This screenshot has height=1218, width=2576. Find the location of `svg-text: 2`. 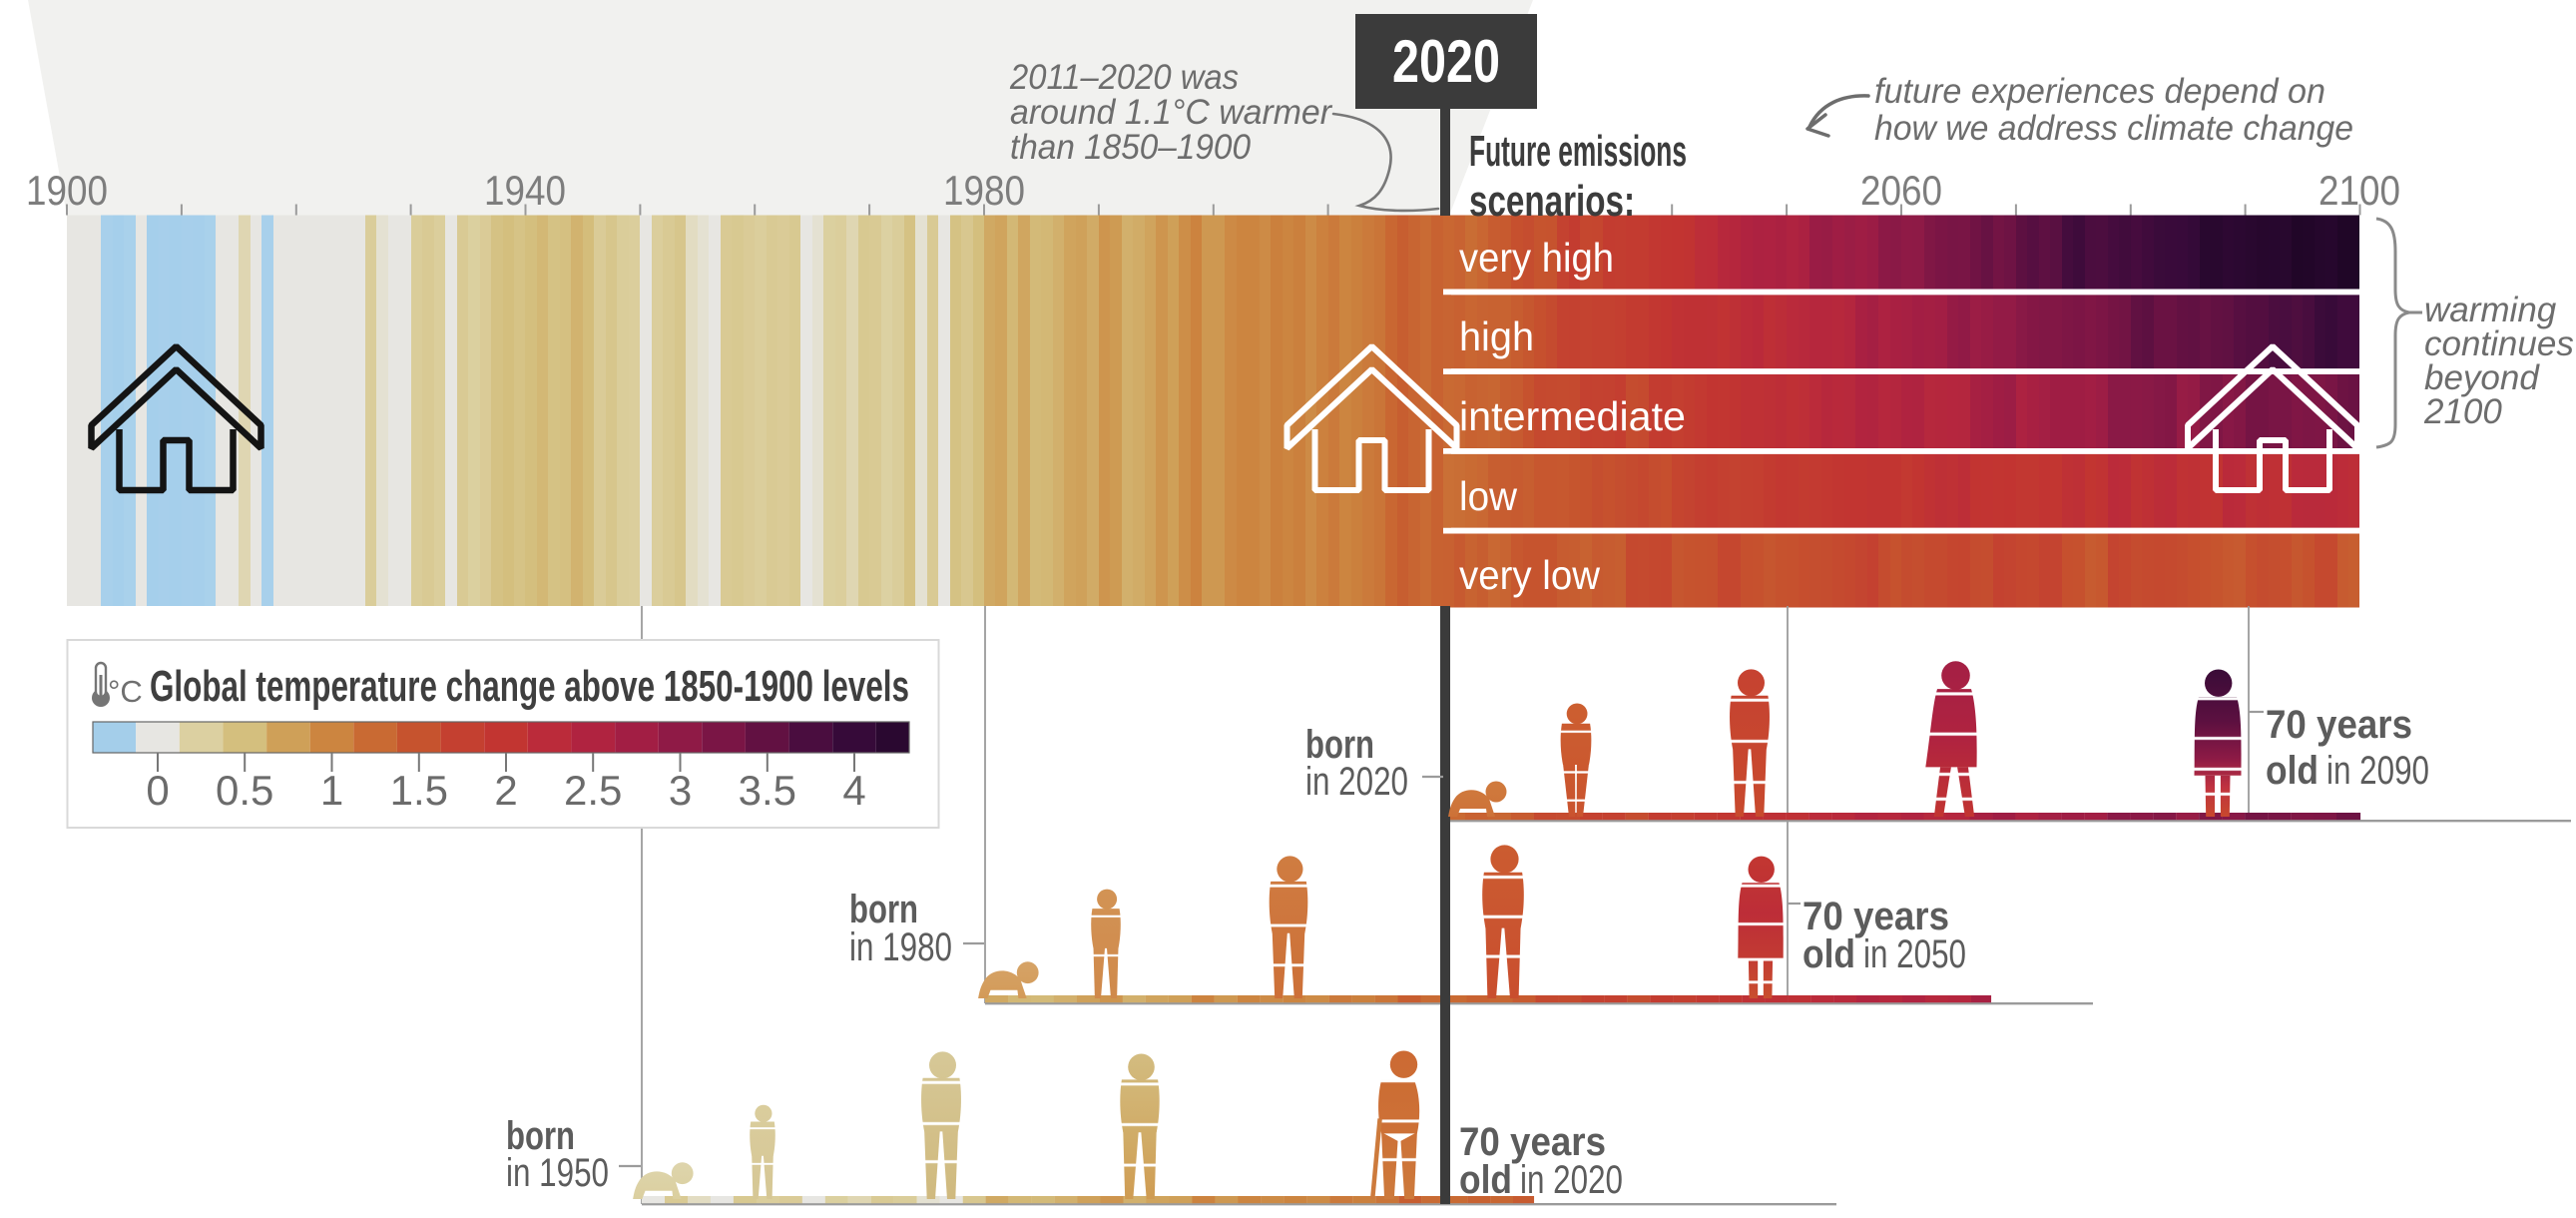

svg-text: 2 is located at coordinates (506, 791).